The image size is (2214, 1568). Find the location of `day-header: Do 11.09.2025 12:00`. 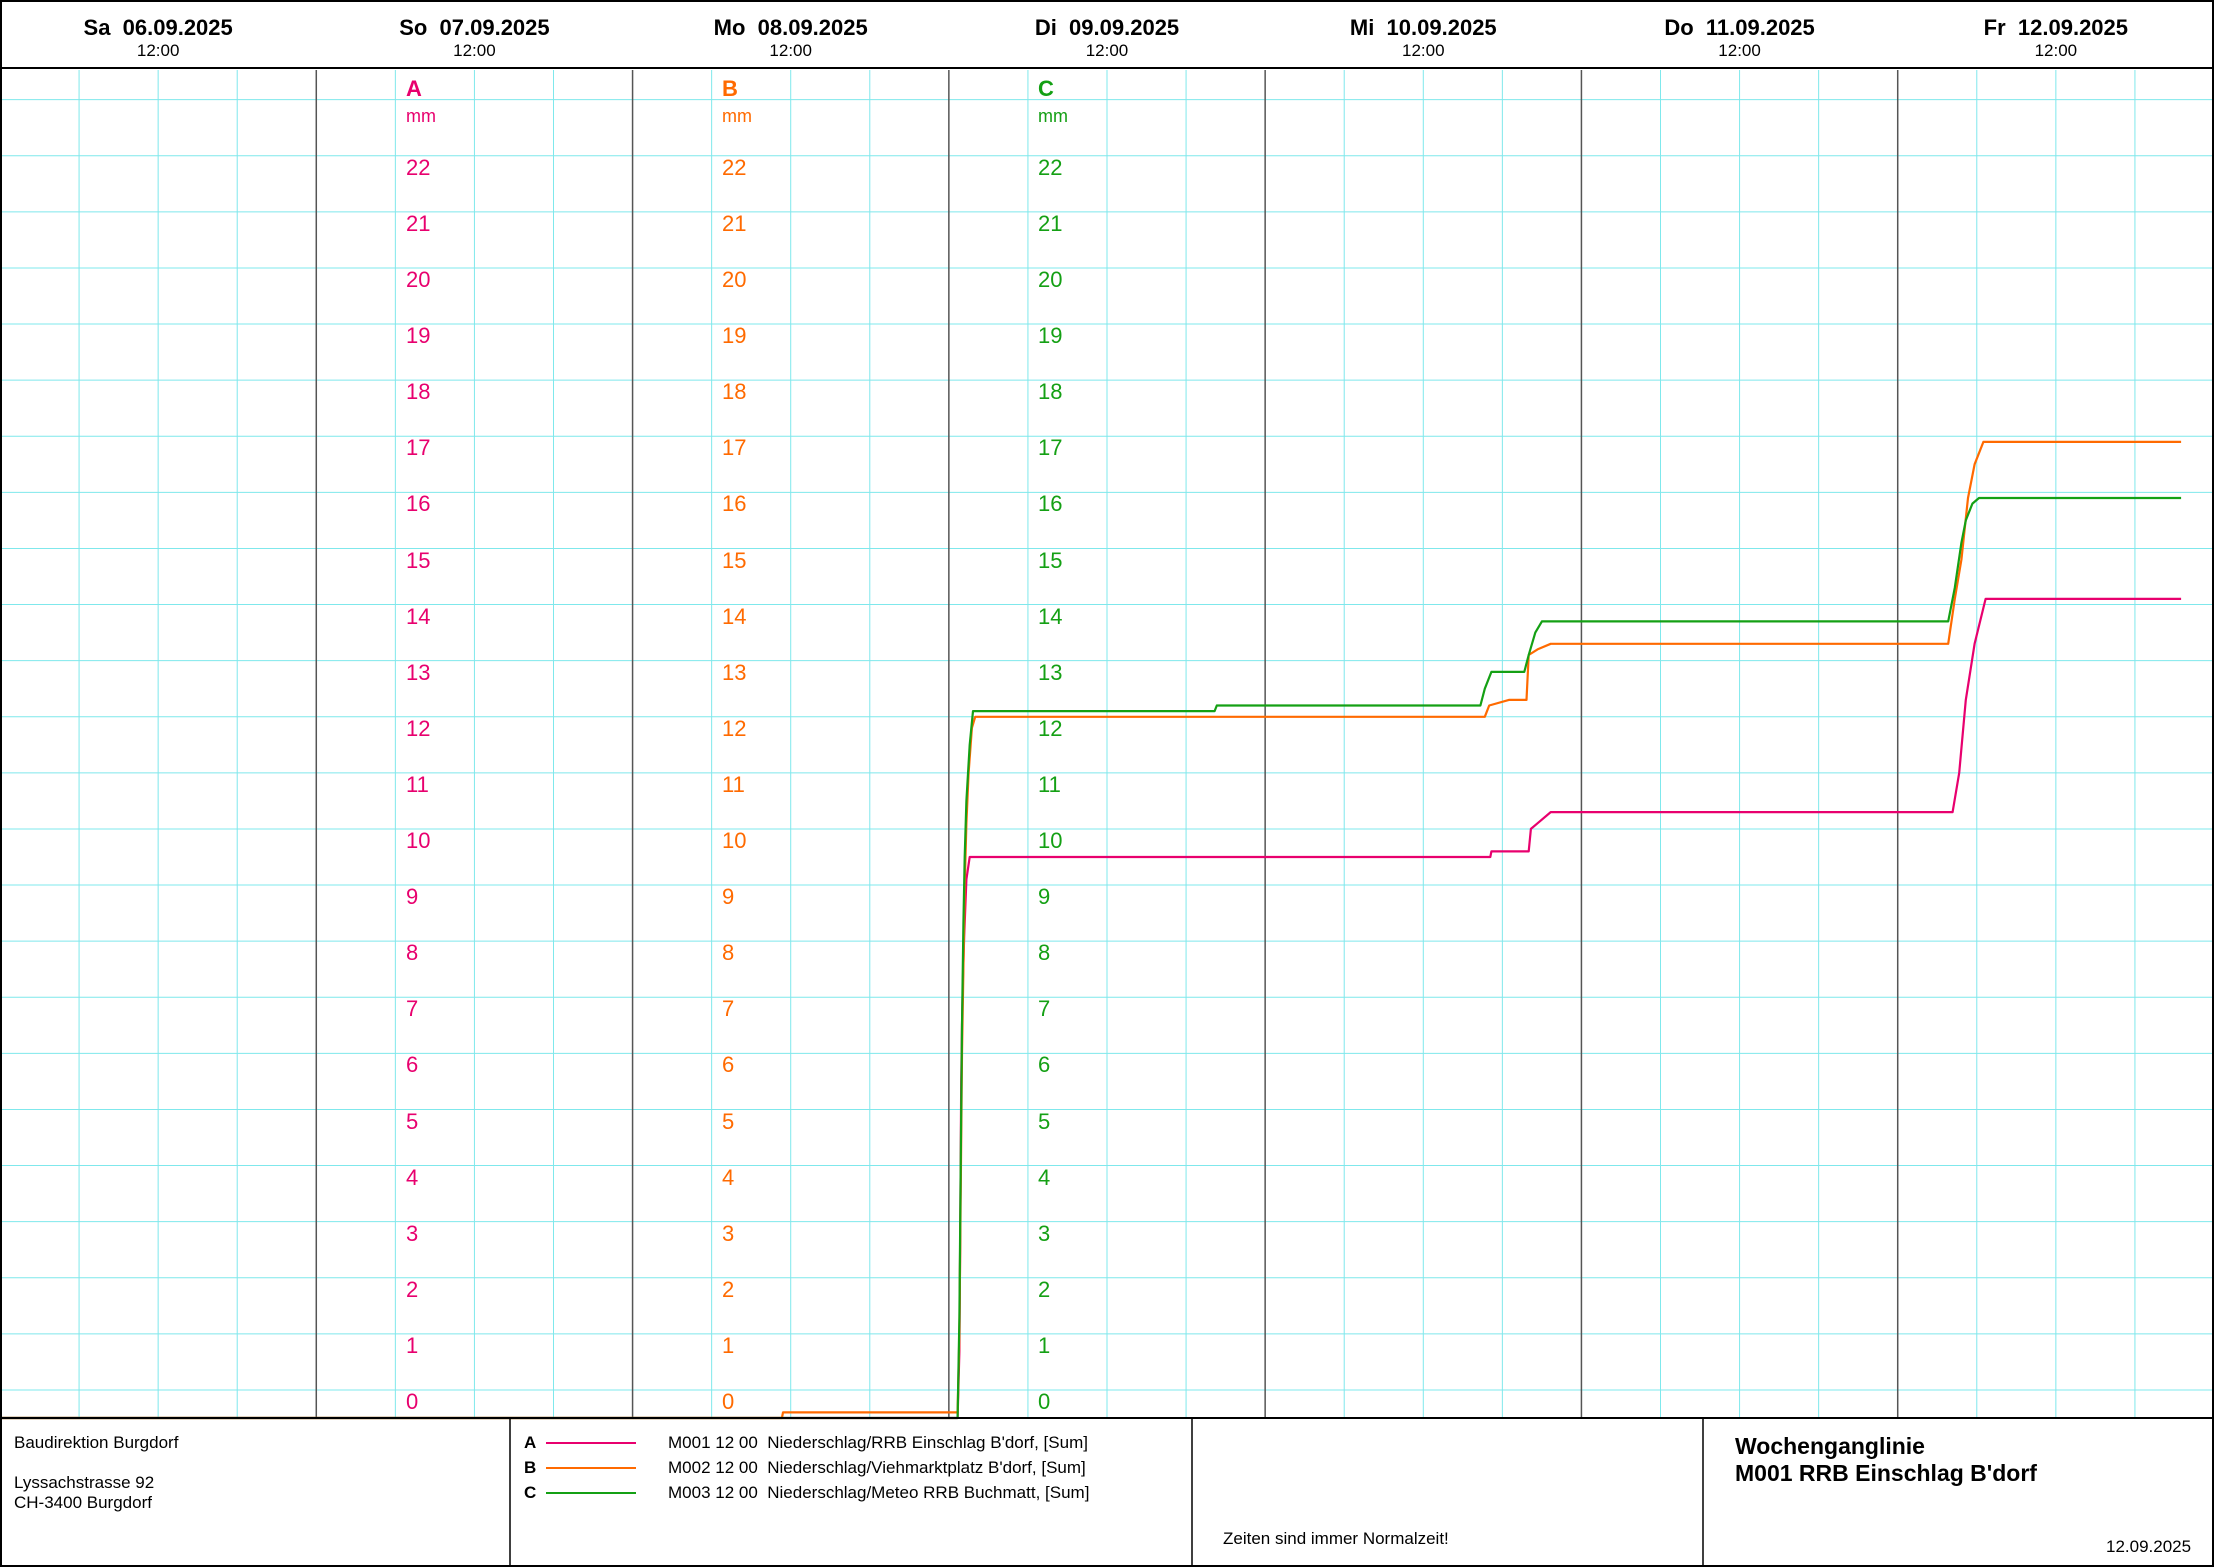

day-header: Do 11.09.2025 12:00 is located at coordinates (1740, 38).